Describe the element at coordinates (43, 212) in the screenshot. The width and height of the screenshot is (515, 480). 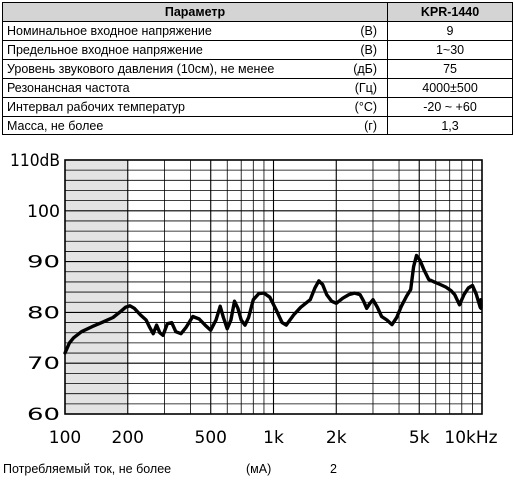
I see `y-tick-label: 100` at that location.